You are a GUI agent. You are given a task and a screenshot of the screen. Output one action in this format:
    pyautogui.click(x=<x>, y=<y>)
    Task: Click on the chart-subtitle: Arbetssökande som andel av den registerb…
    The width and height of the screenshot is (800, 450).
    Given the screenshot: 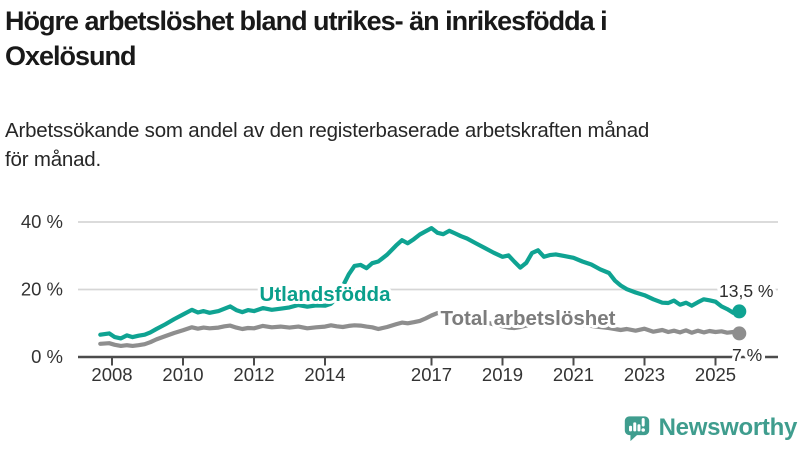 What is the action you would take?
    pyautogui.click(x=327, y=145)
    